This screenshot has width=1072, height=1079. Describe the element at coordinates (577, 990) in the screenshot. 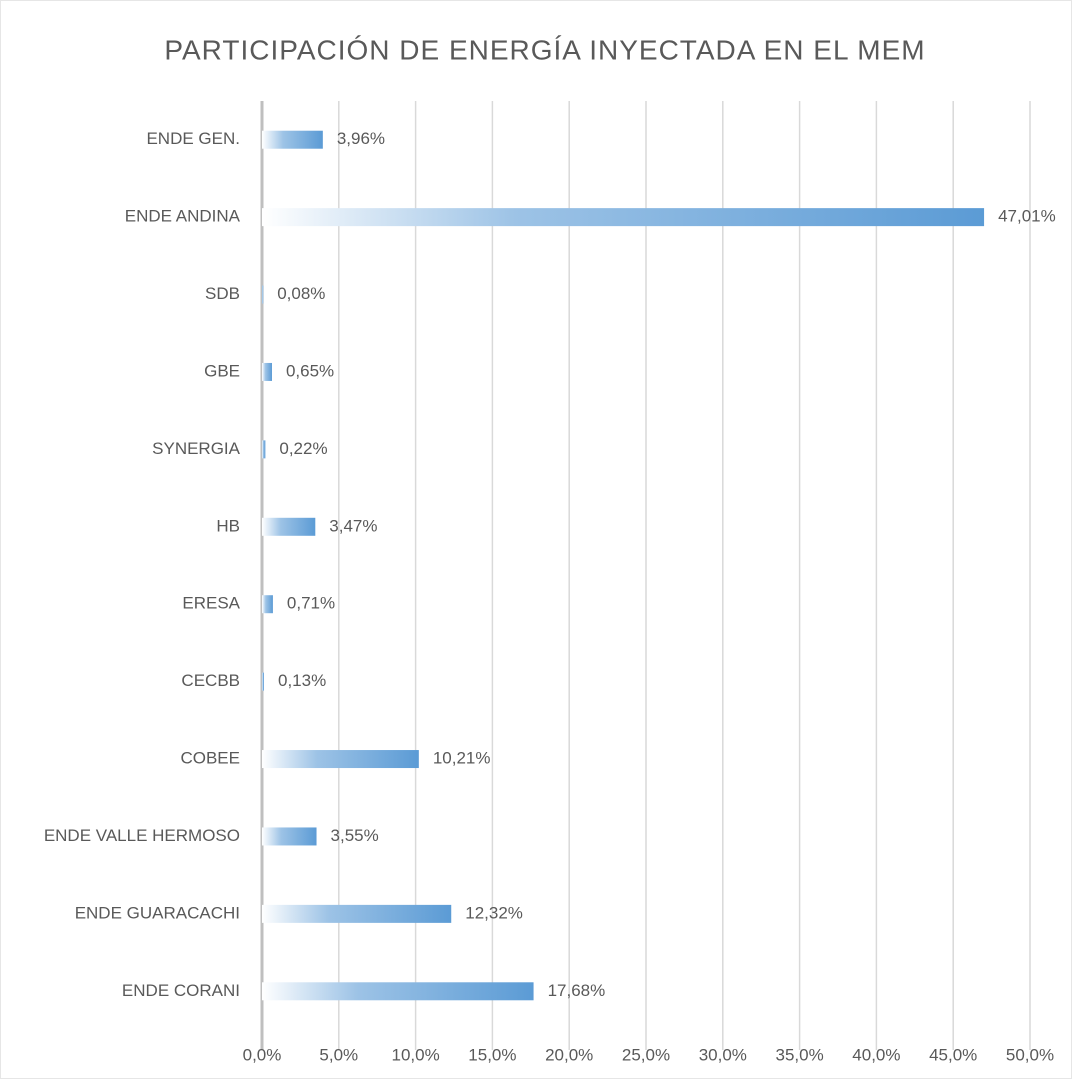

I see `data-label: 17,68%` at that location.